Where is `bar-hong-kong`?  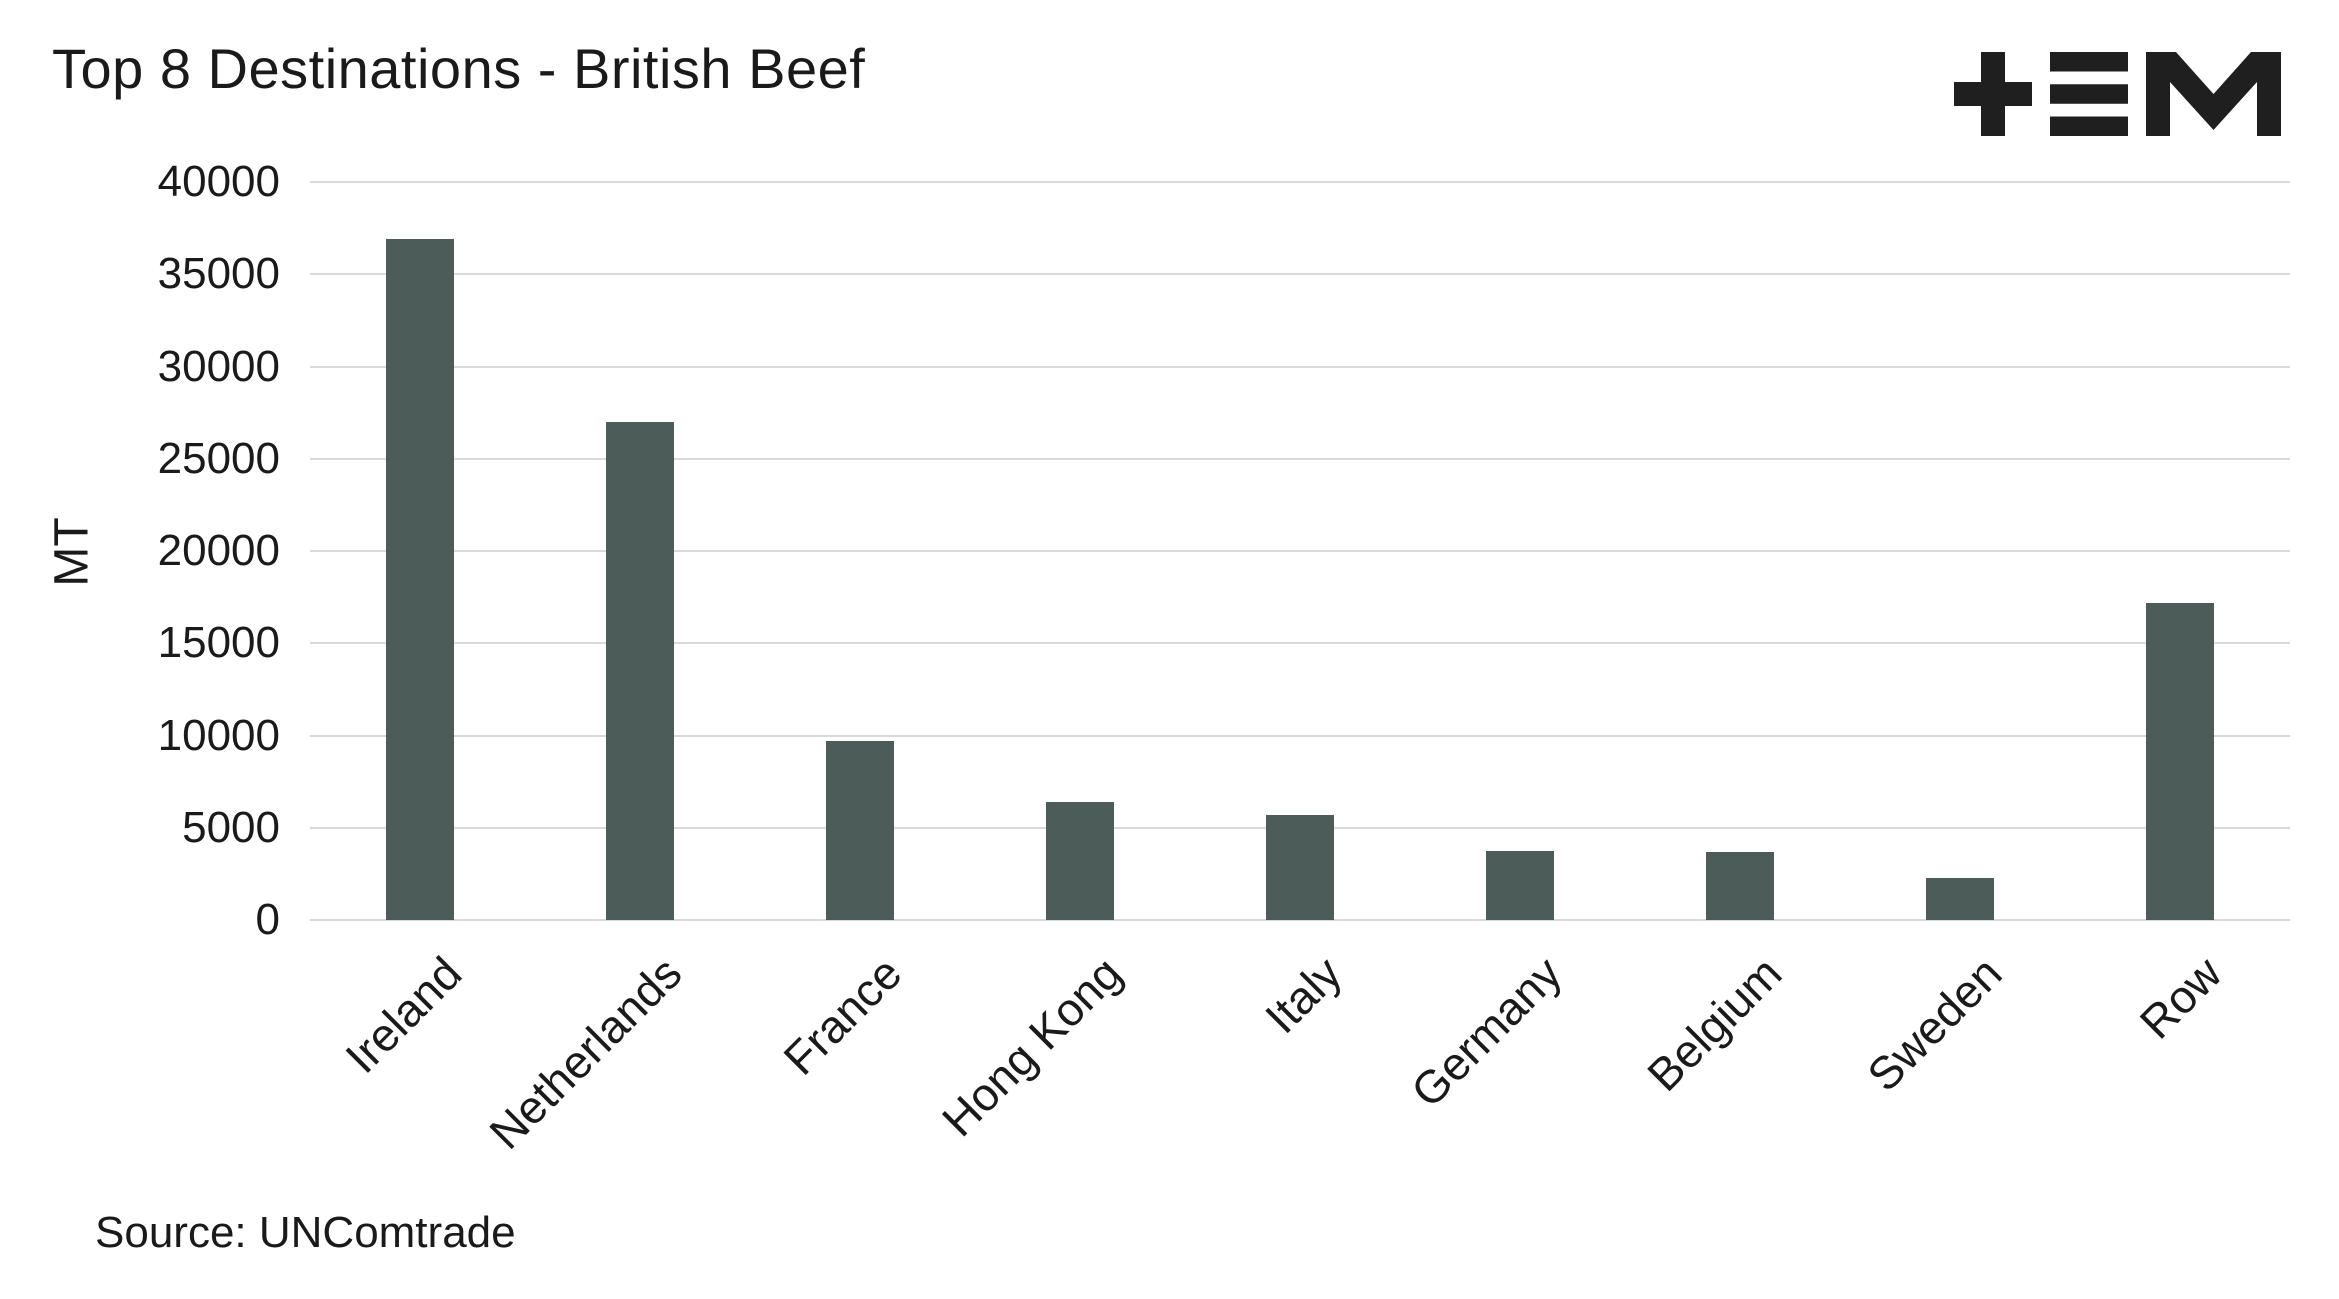
bar-hong-kong is located at coordinates (1080, 860).